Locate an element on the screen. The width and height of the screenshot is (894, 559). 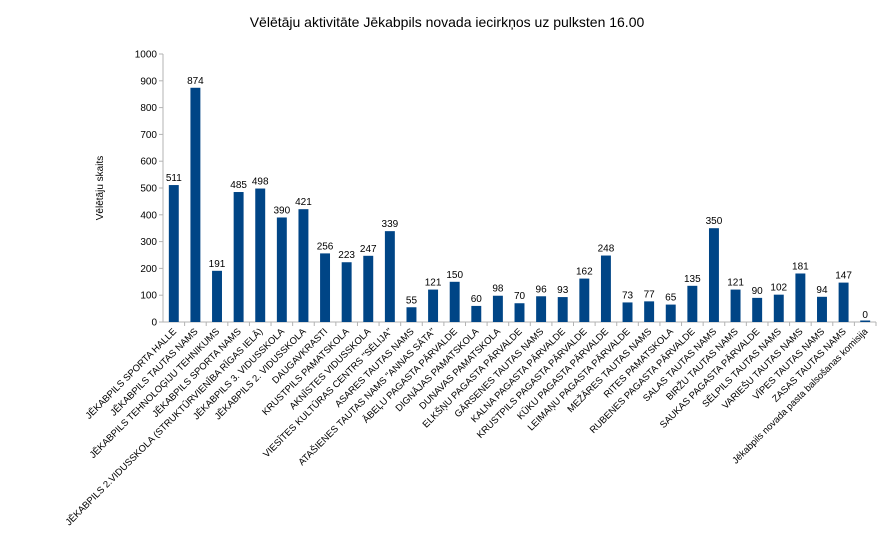
y-tick-label: 400 is located at coordinates (148, 215).